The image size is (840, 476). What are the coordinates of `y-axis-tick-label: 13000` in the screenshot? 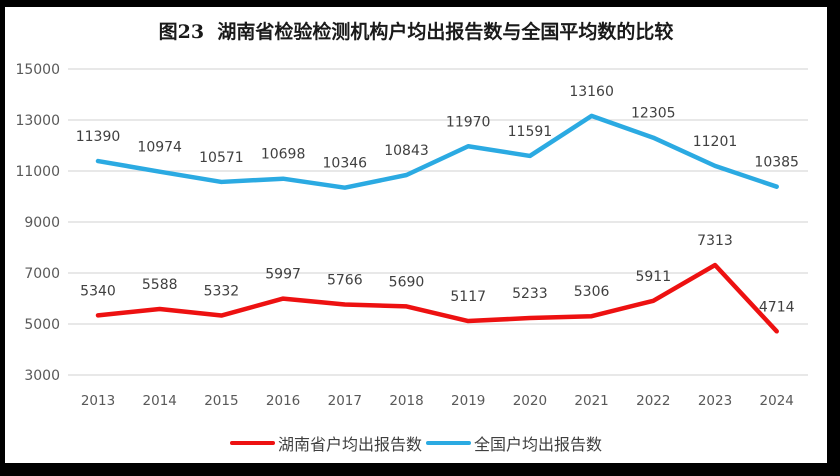 It's located at (37, 121).